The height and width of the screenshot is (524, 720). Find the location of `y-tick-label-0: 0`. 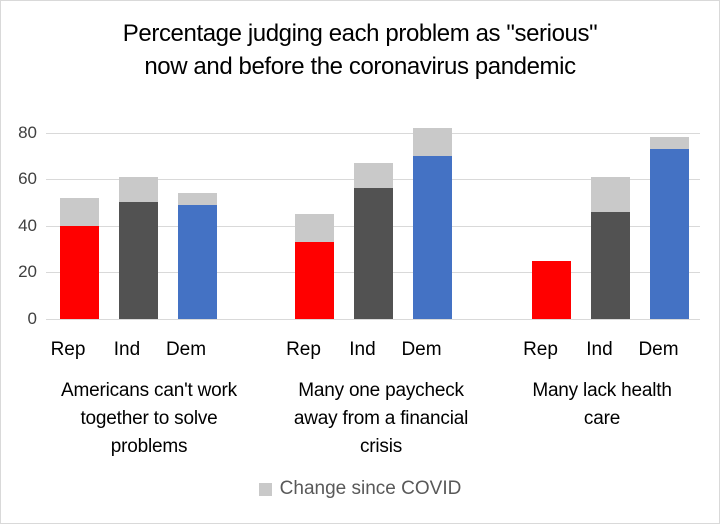

y-tick-label-0: 0 is located at coordinates (32, 318).